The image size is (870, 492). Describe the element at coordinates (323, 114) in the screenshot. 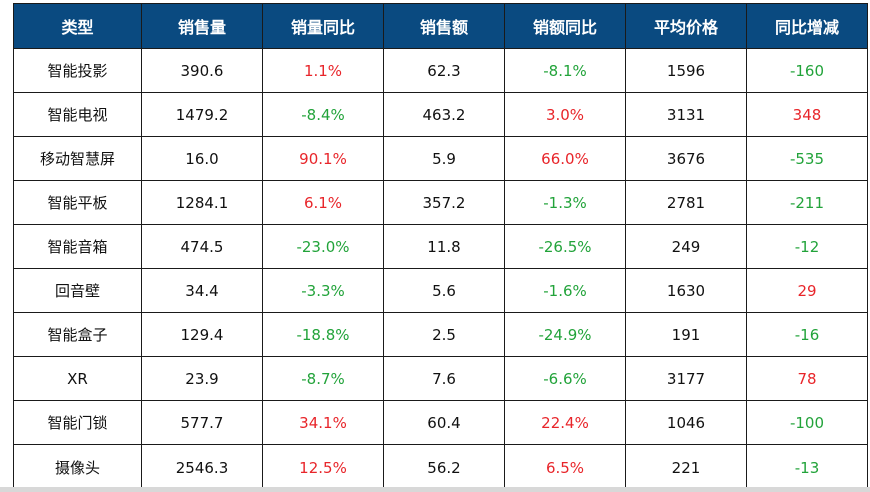

I see `cell-volume-yoy: -8.4%` at that location.